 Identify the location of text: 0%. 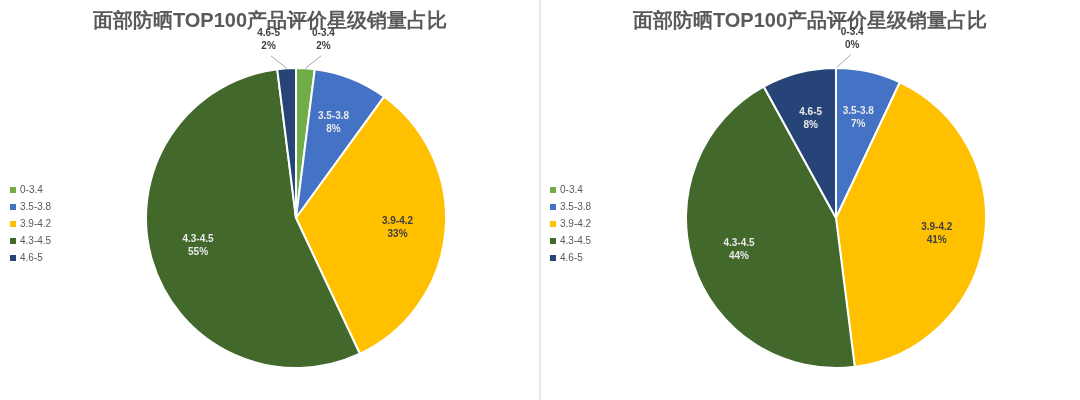
(852, 44).